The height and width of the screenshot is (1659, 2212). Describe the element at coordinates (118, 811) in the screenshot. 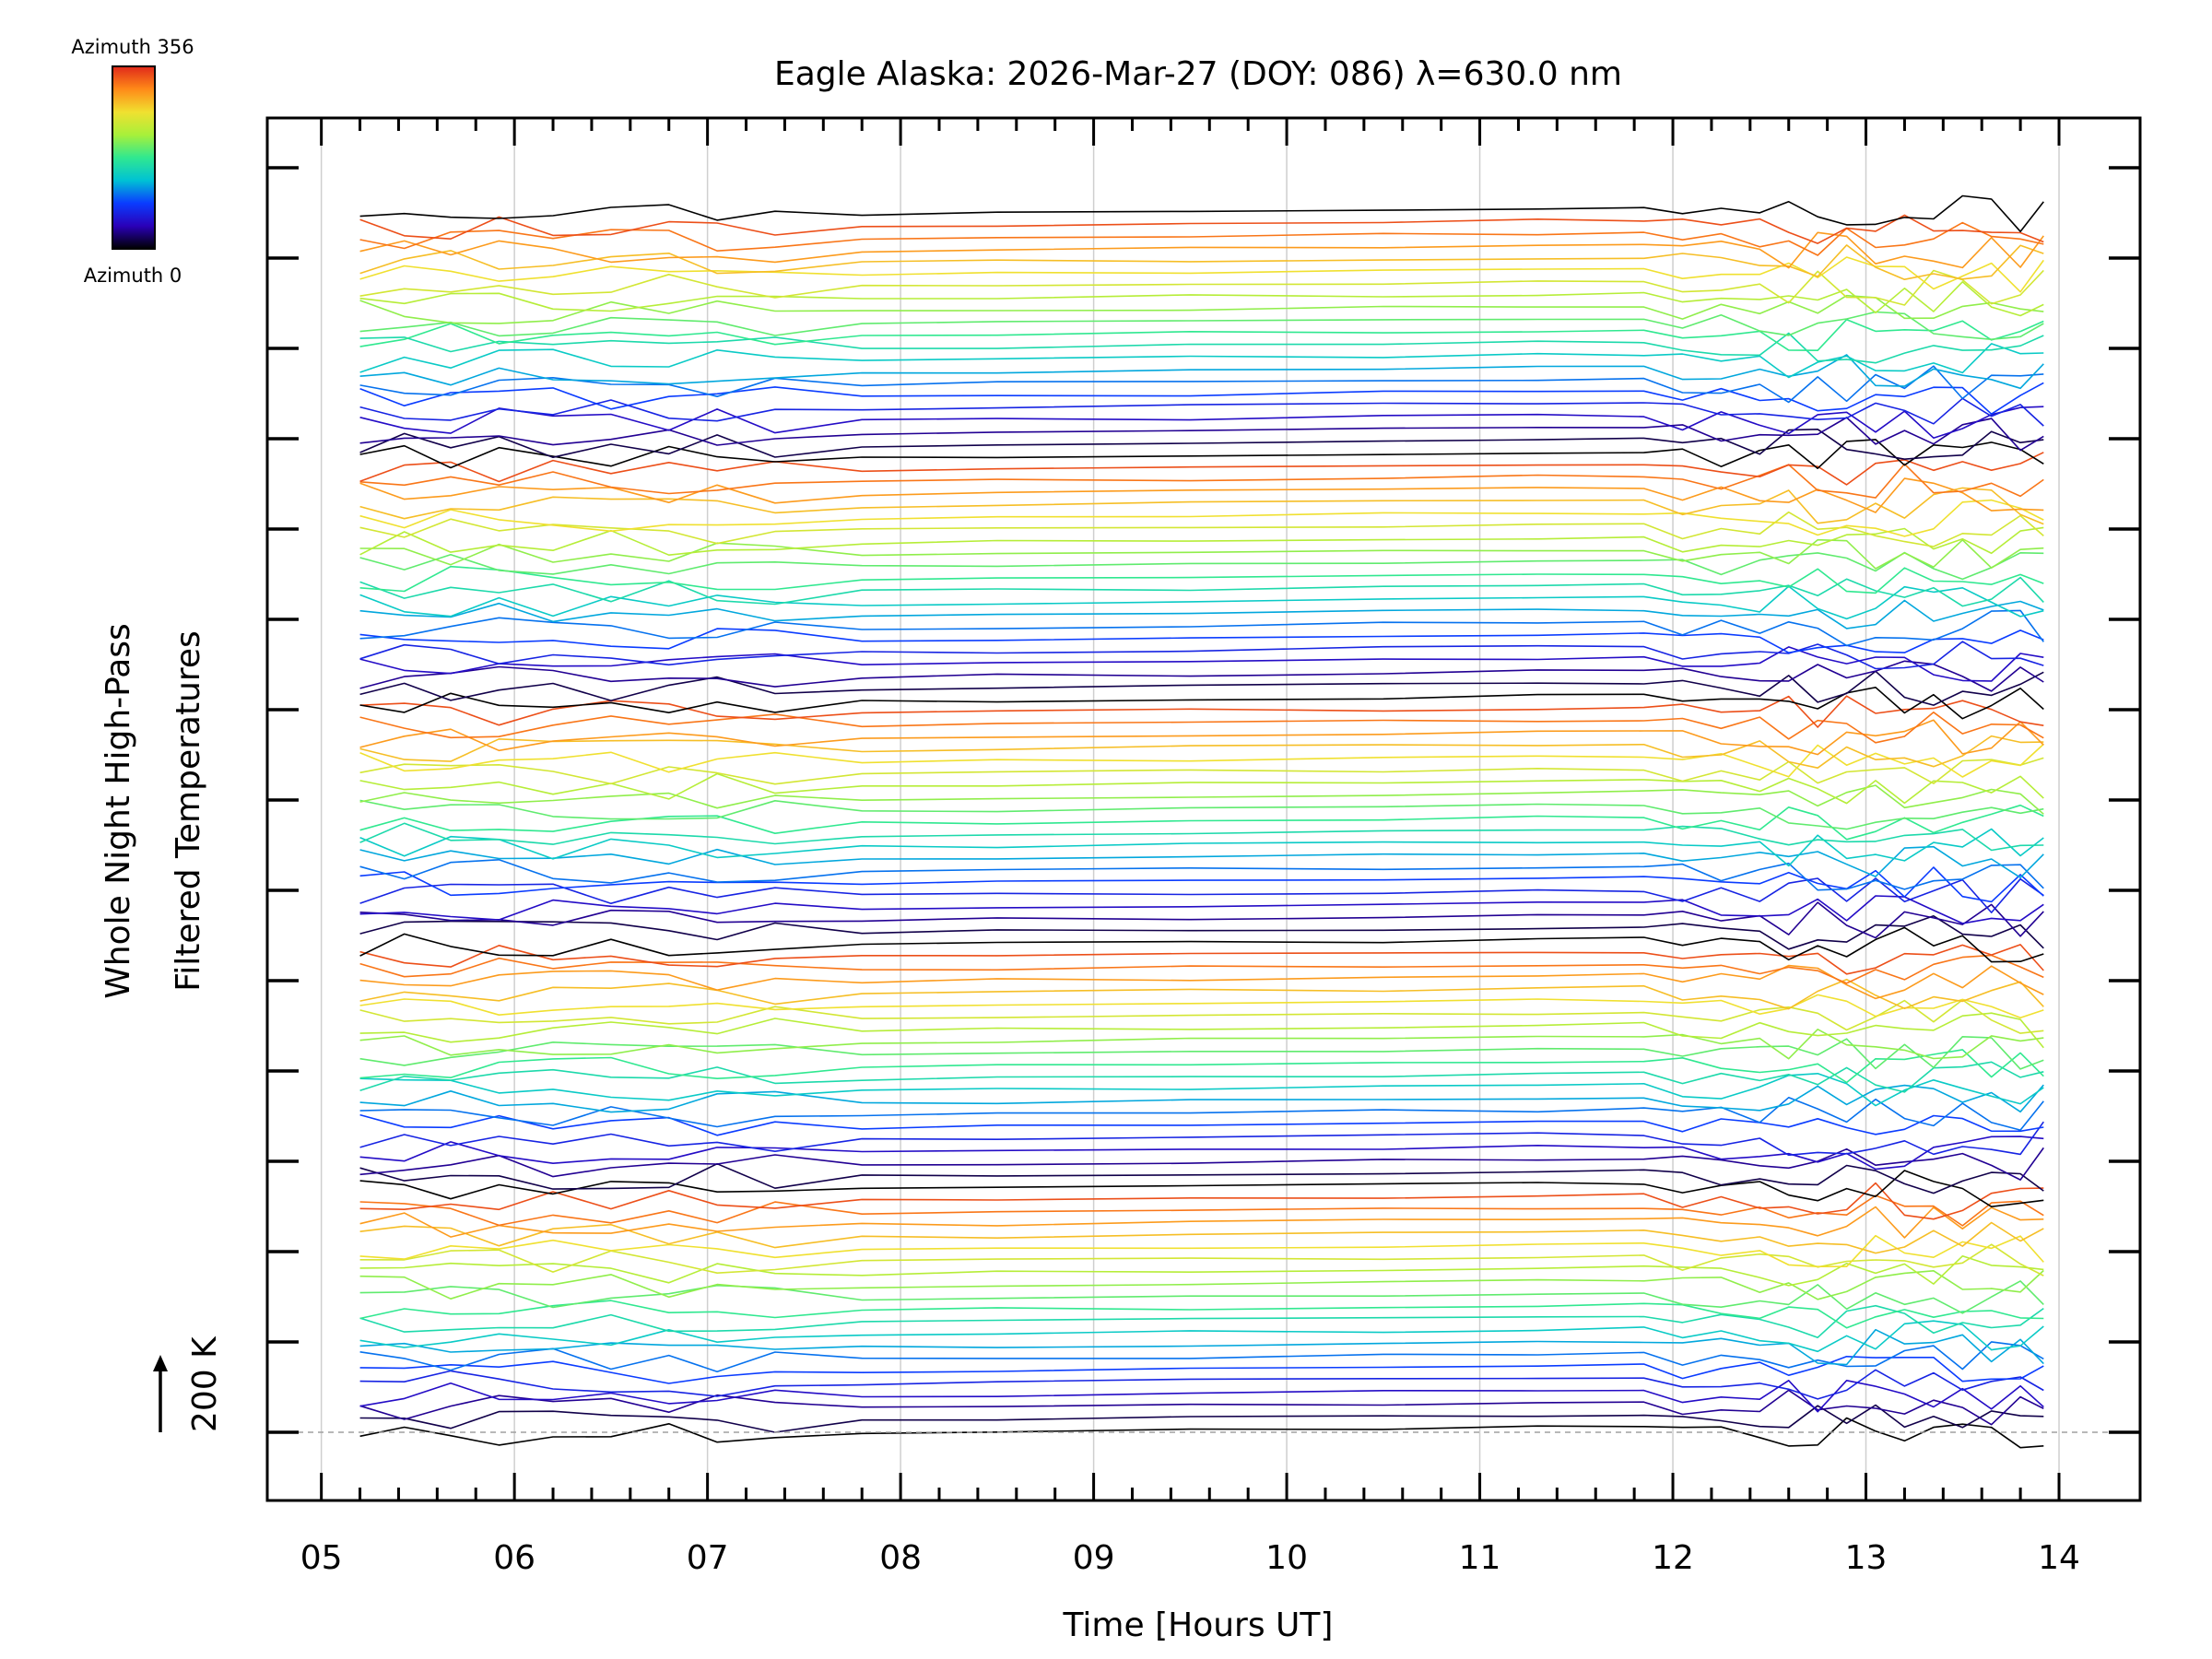

I see `y-axis-title-line1: Whole Night High-Pass` at that location.